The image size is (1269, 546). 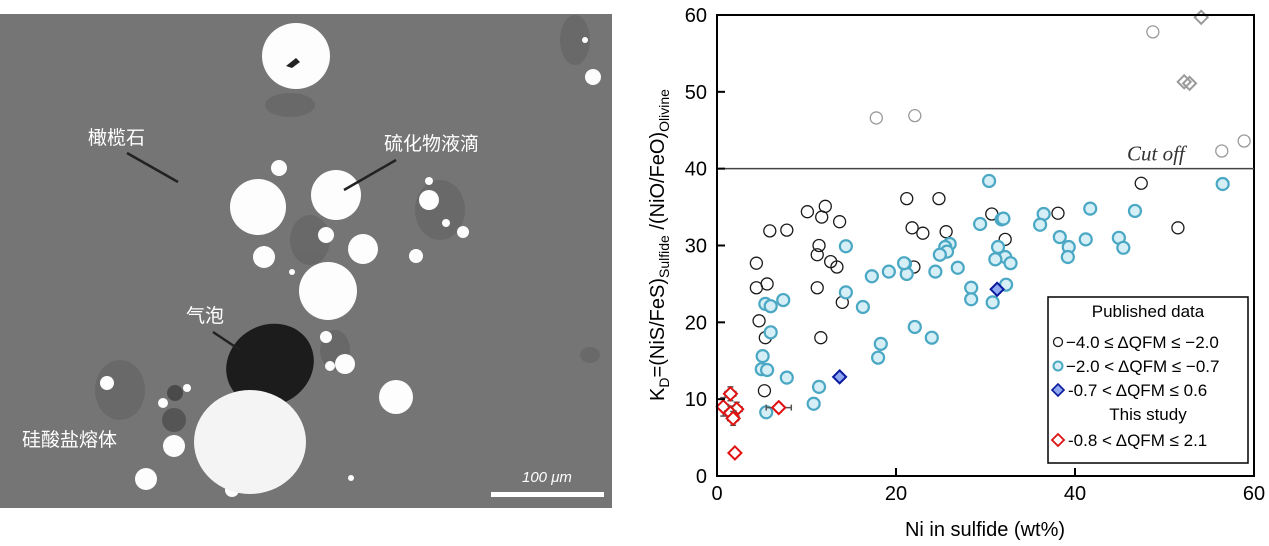 I want to click on legend-published-title: Published data, so click(x=1148, y=311).